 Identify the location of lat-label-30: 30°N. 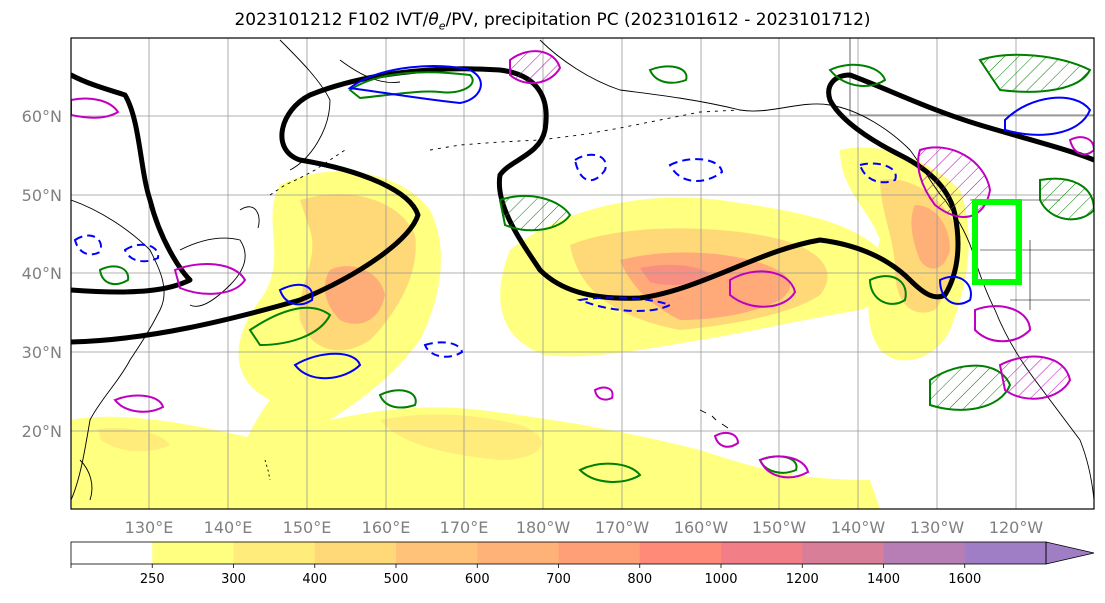
(42, 352).